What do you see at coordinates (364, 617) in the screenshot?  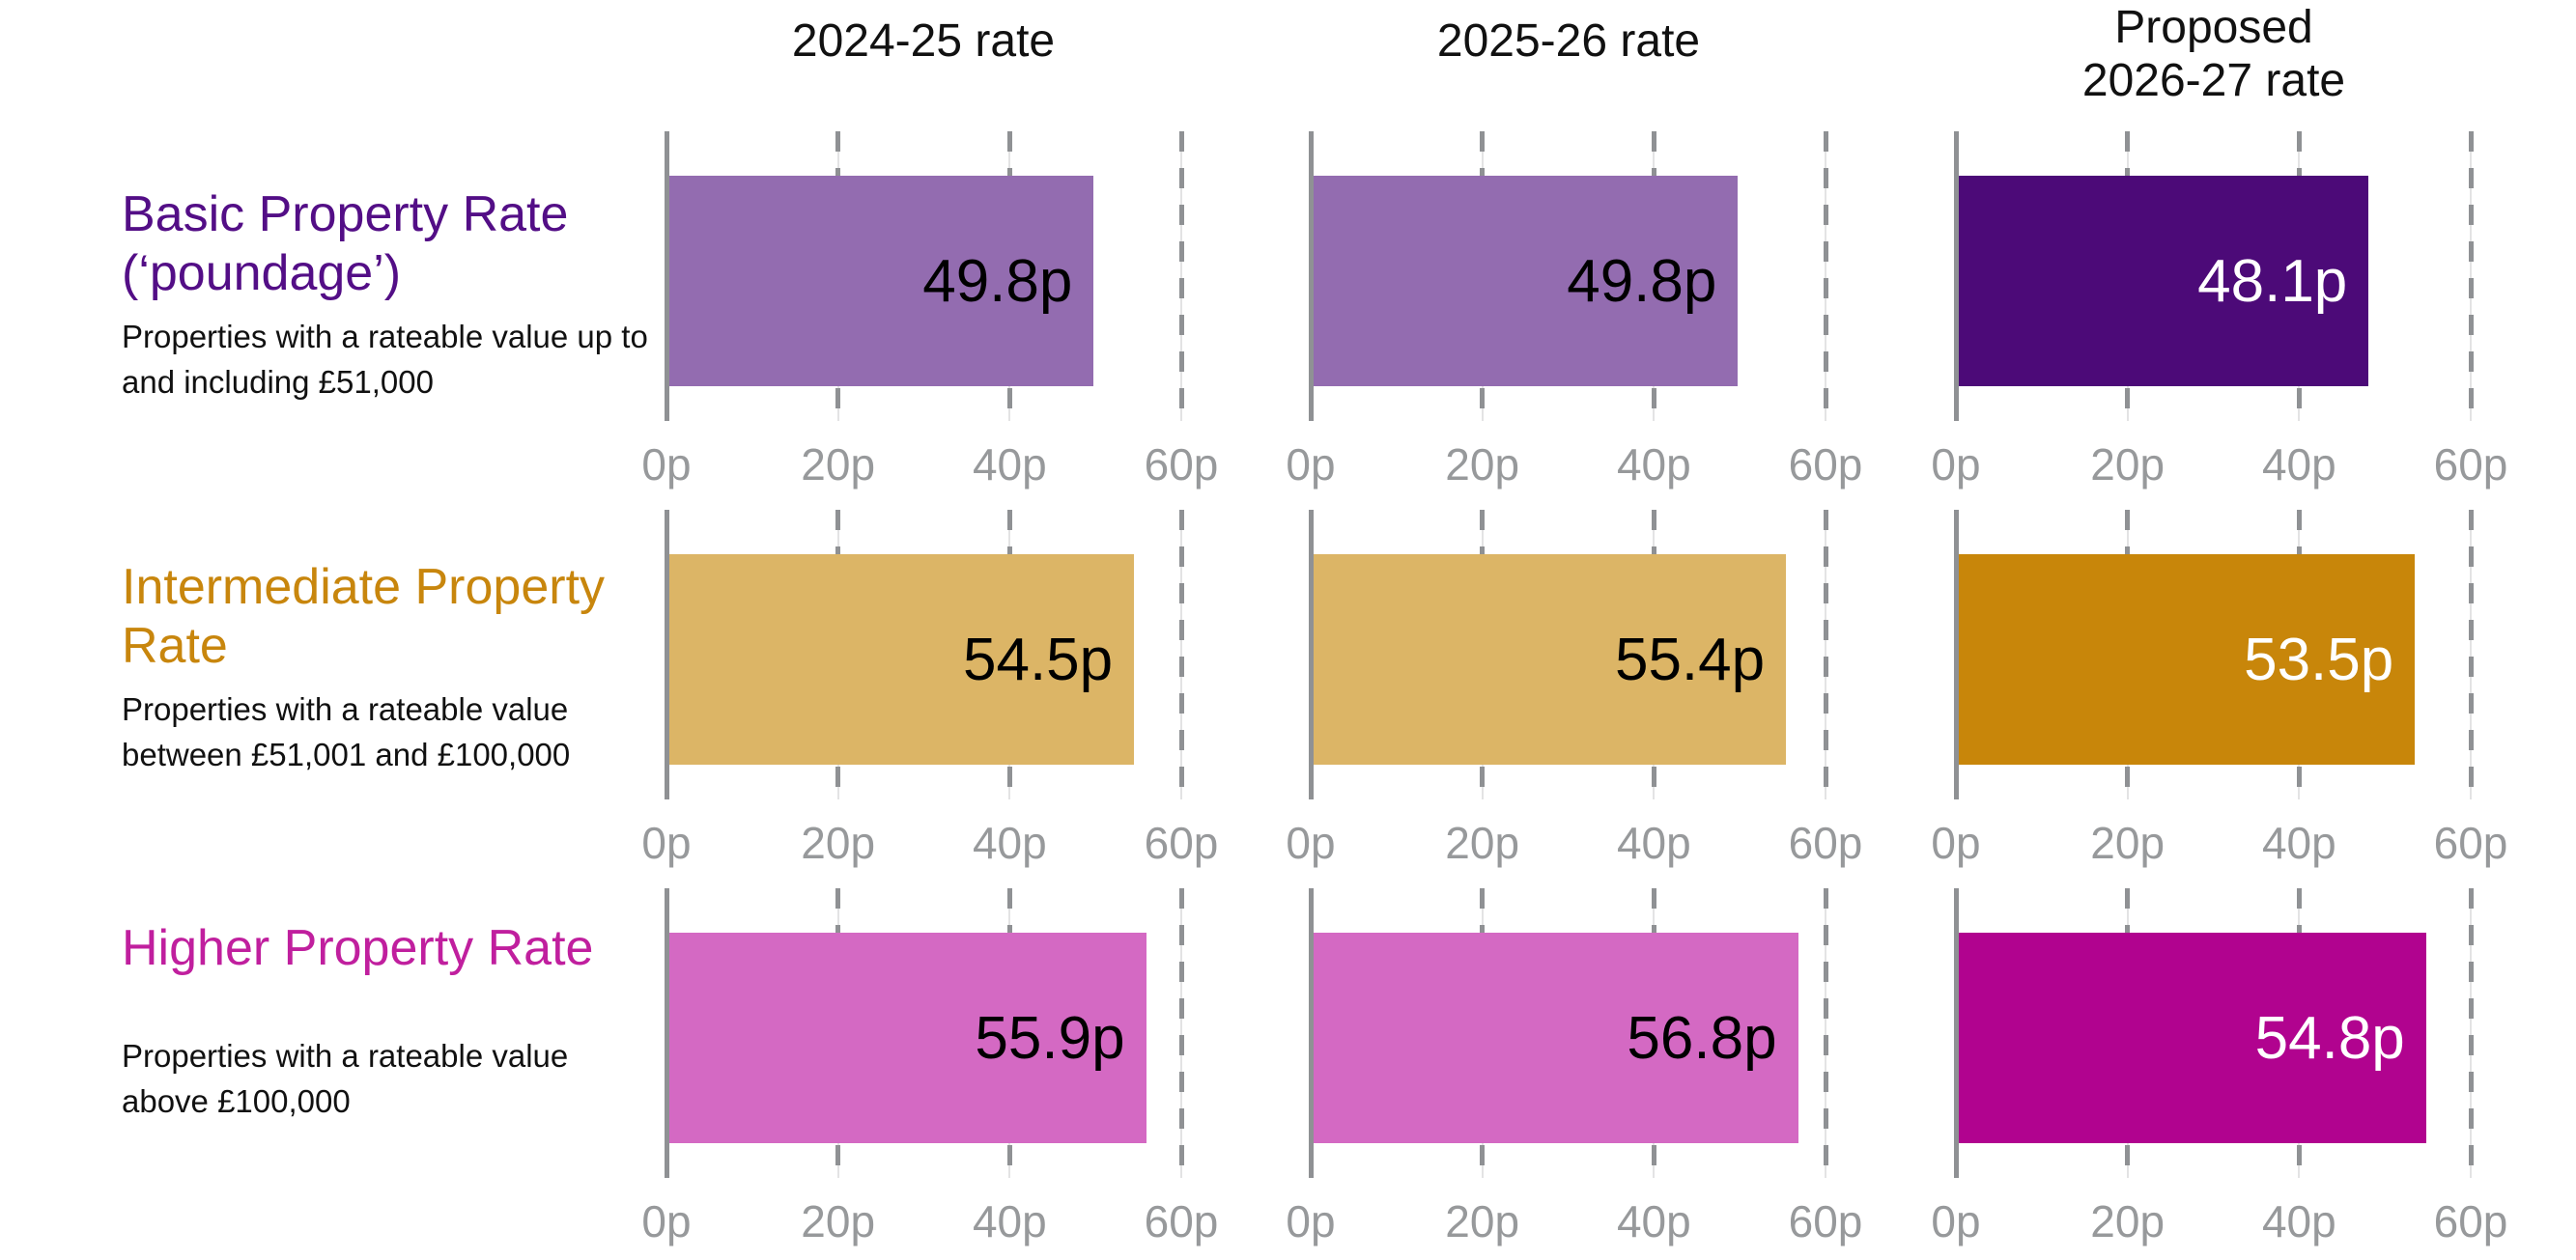 I see `row-title: Intermediate Property Rate` at bounding box center [364, 617].